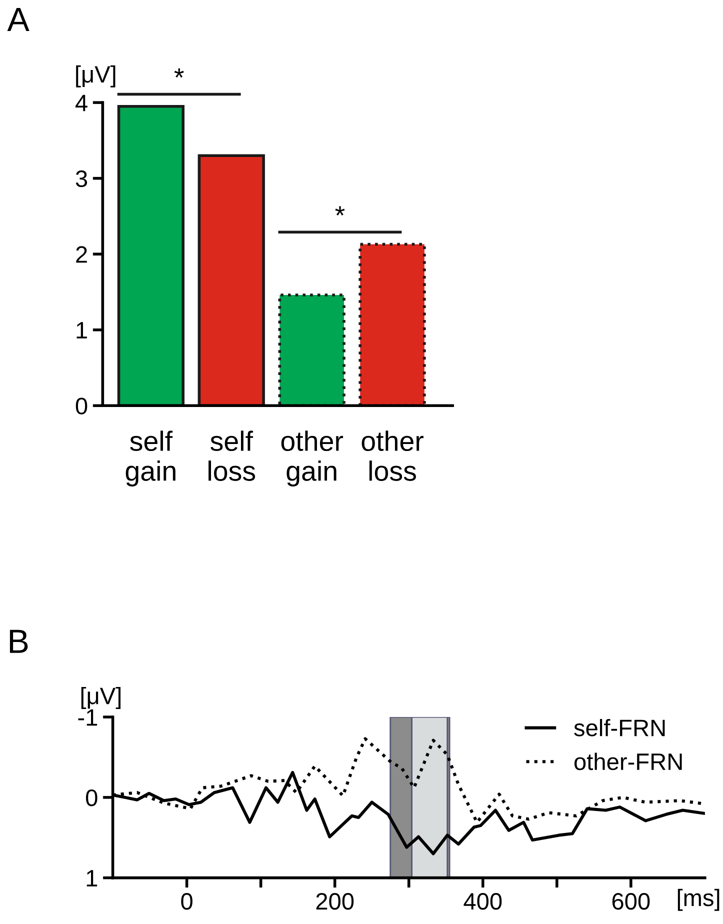 This screenshot has width=723, height=924. Describe the element at coordinates (335, 901) in the screenshot. I see `x-tick-label: 200` at that location.